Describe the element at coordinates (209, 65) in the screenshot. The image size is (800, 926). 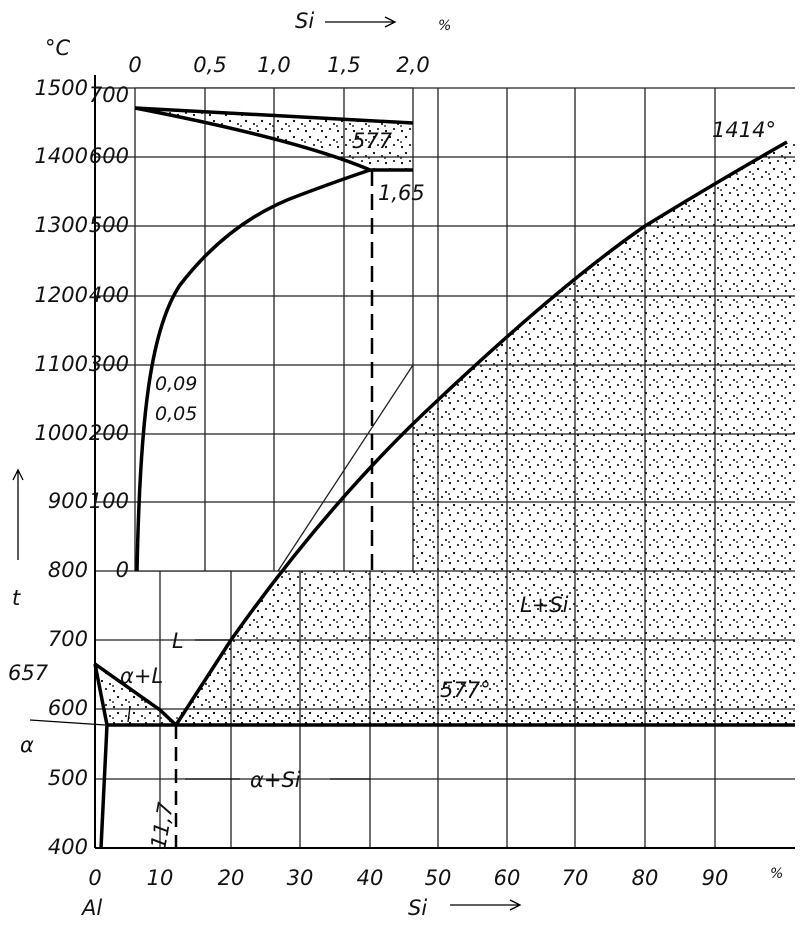
I see `inset-x-tick-label: 0,5` at that location.